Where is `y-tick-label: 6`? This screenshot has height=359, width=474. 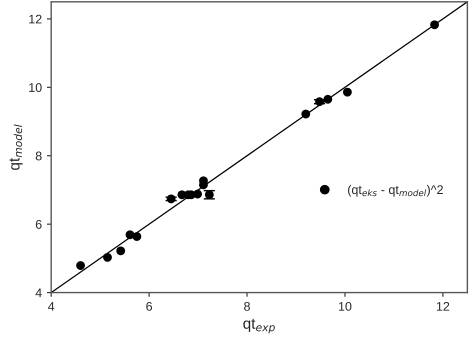 y-tick-label: 6 is located at coordinates (39, 224).